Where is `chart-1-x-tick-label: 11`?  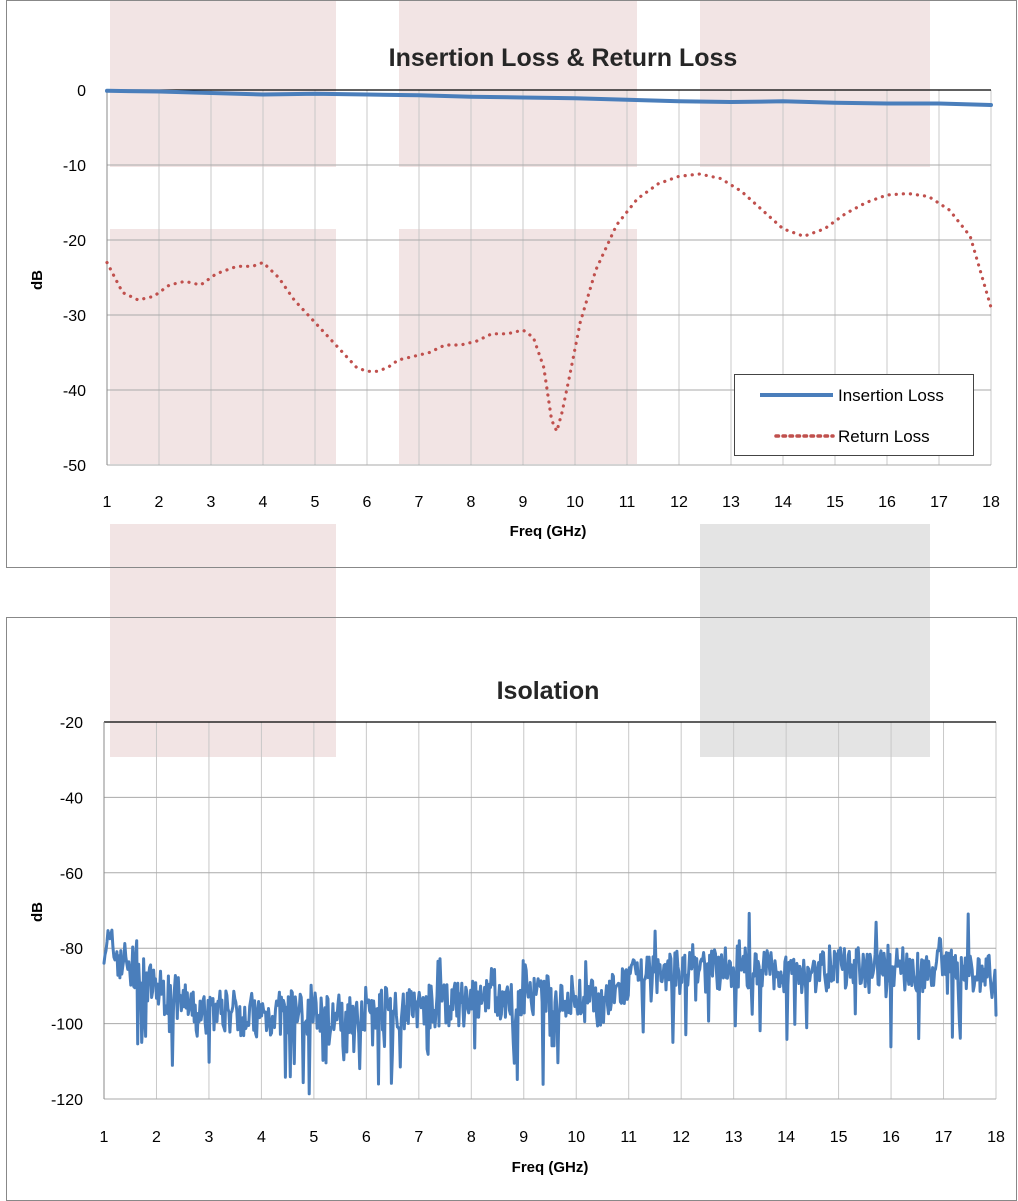
chart-1-x-tick-label: 11 is located at coordinates (627, 502).